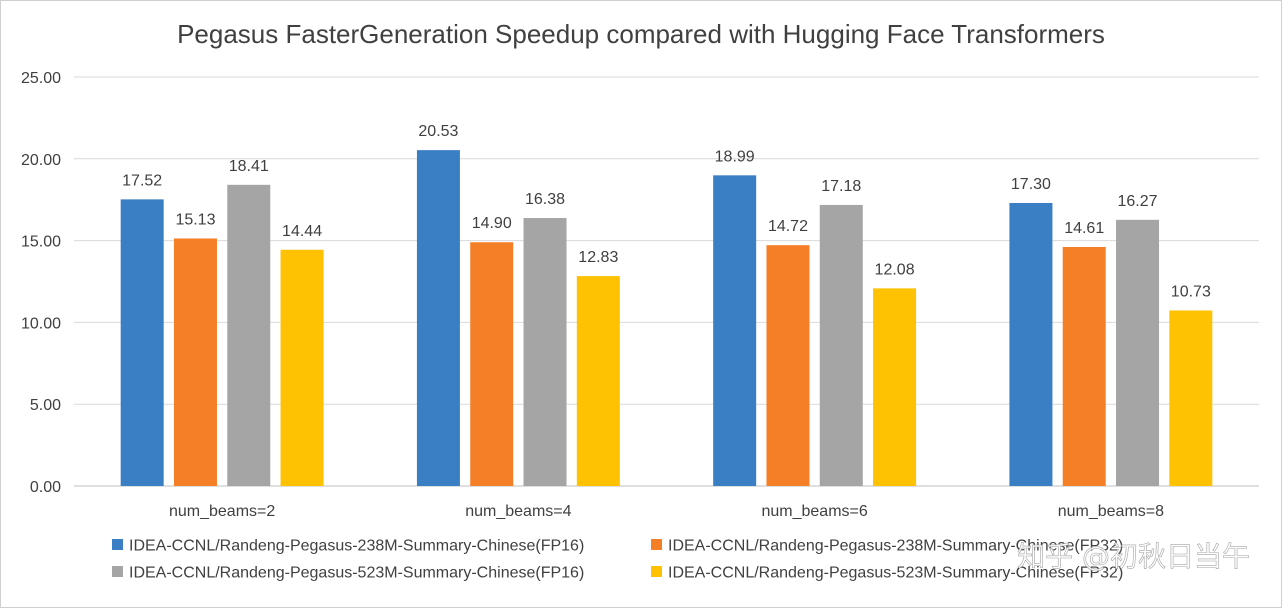  What do you see at coordinates (492, 223) in the screenshot?
I see `data-label: 14.90` at bounding box center [492, 223].